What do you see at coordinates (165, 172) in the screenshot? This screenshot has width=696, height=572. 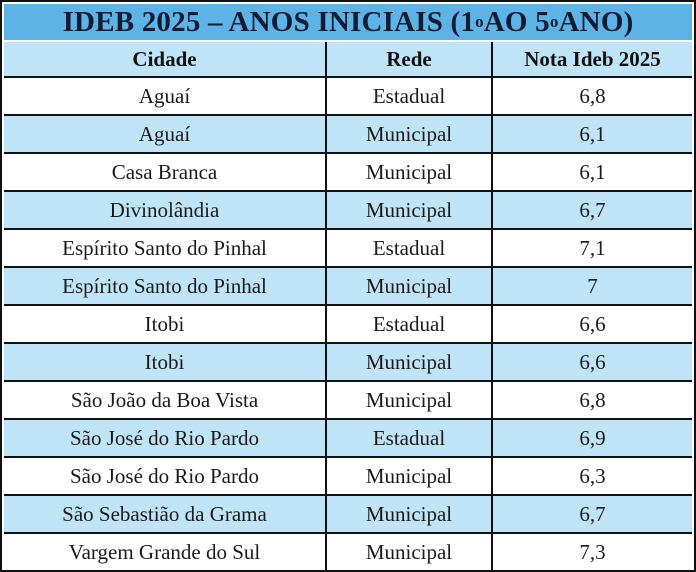 I see `cell-cidade: Casa Branca` at bounding box center [165, 172].